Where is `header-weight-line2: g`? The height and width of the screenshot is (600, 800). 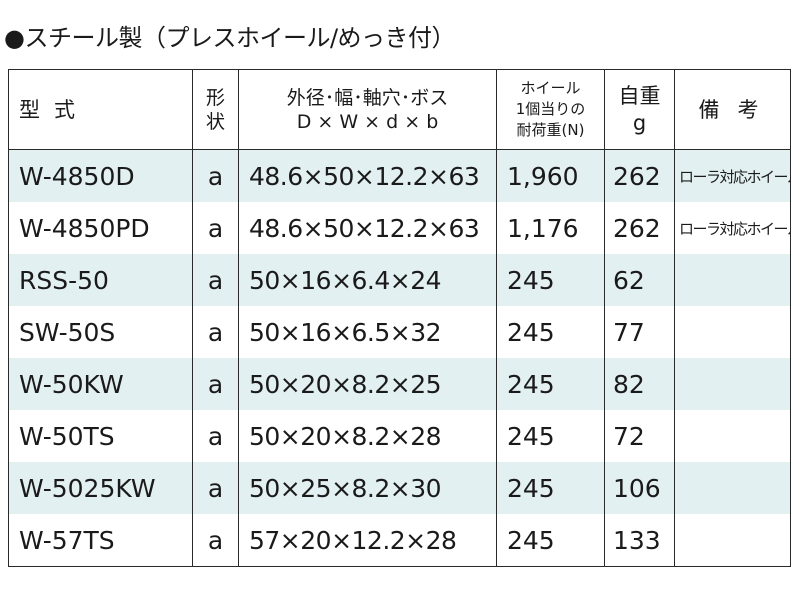
header-weight-line2: g is located at coordinates (639, 122).